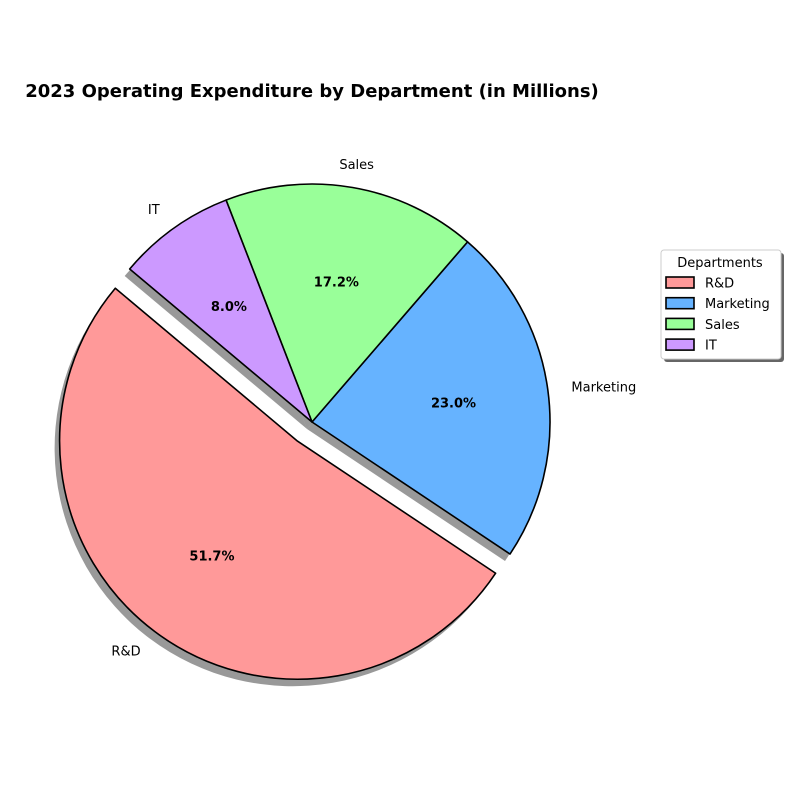 This screenshot has height=800, width=800. I want to click on percent-label-marketing: 23.0%, so click(453, 404).